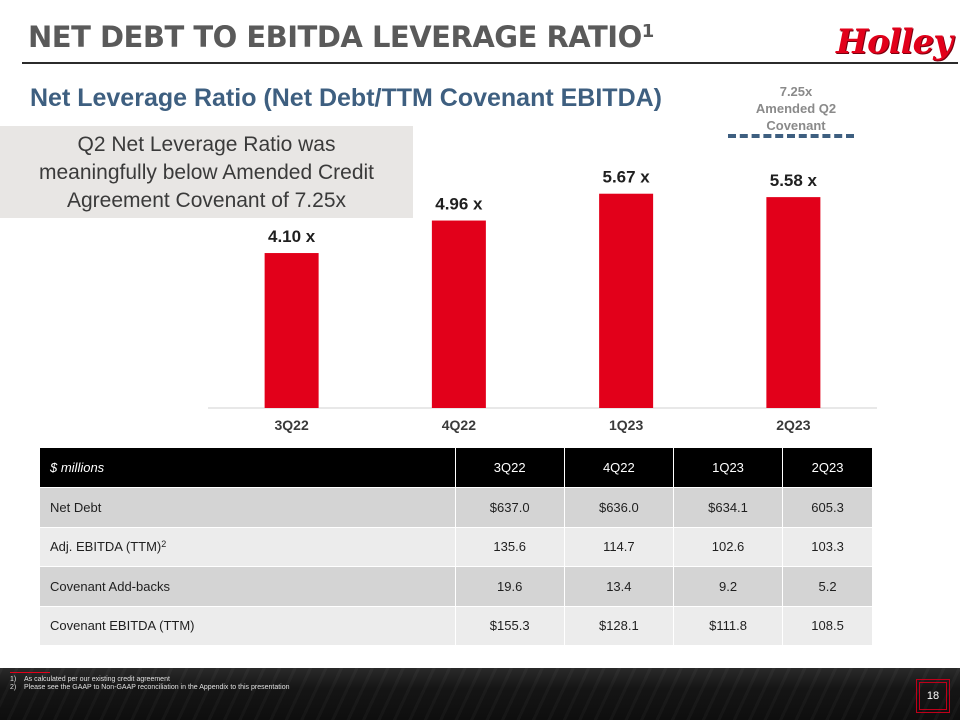 This screenshot has height=720, width=960. I want to click on table-cell: 9.2, so click(728, 586).